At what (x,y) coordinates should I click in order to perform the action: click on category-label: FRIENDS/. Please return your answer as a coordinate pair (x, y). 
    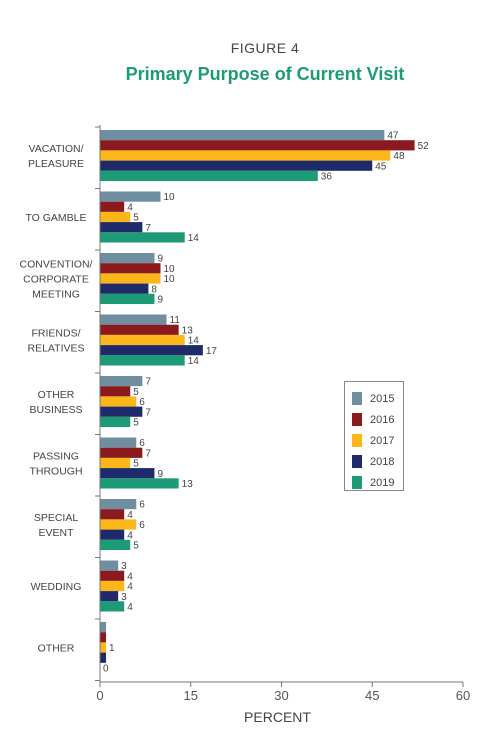
    Looking at the image, I should click on (55, 334).